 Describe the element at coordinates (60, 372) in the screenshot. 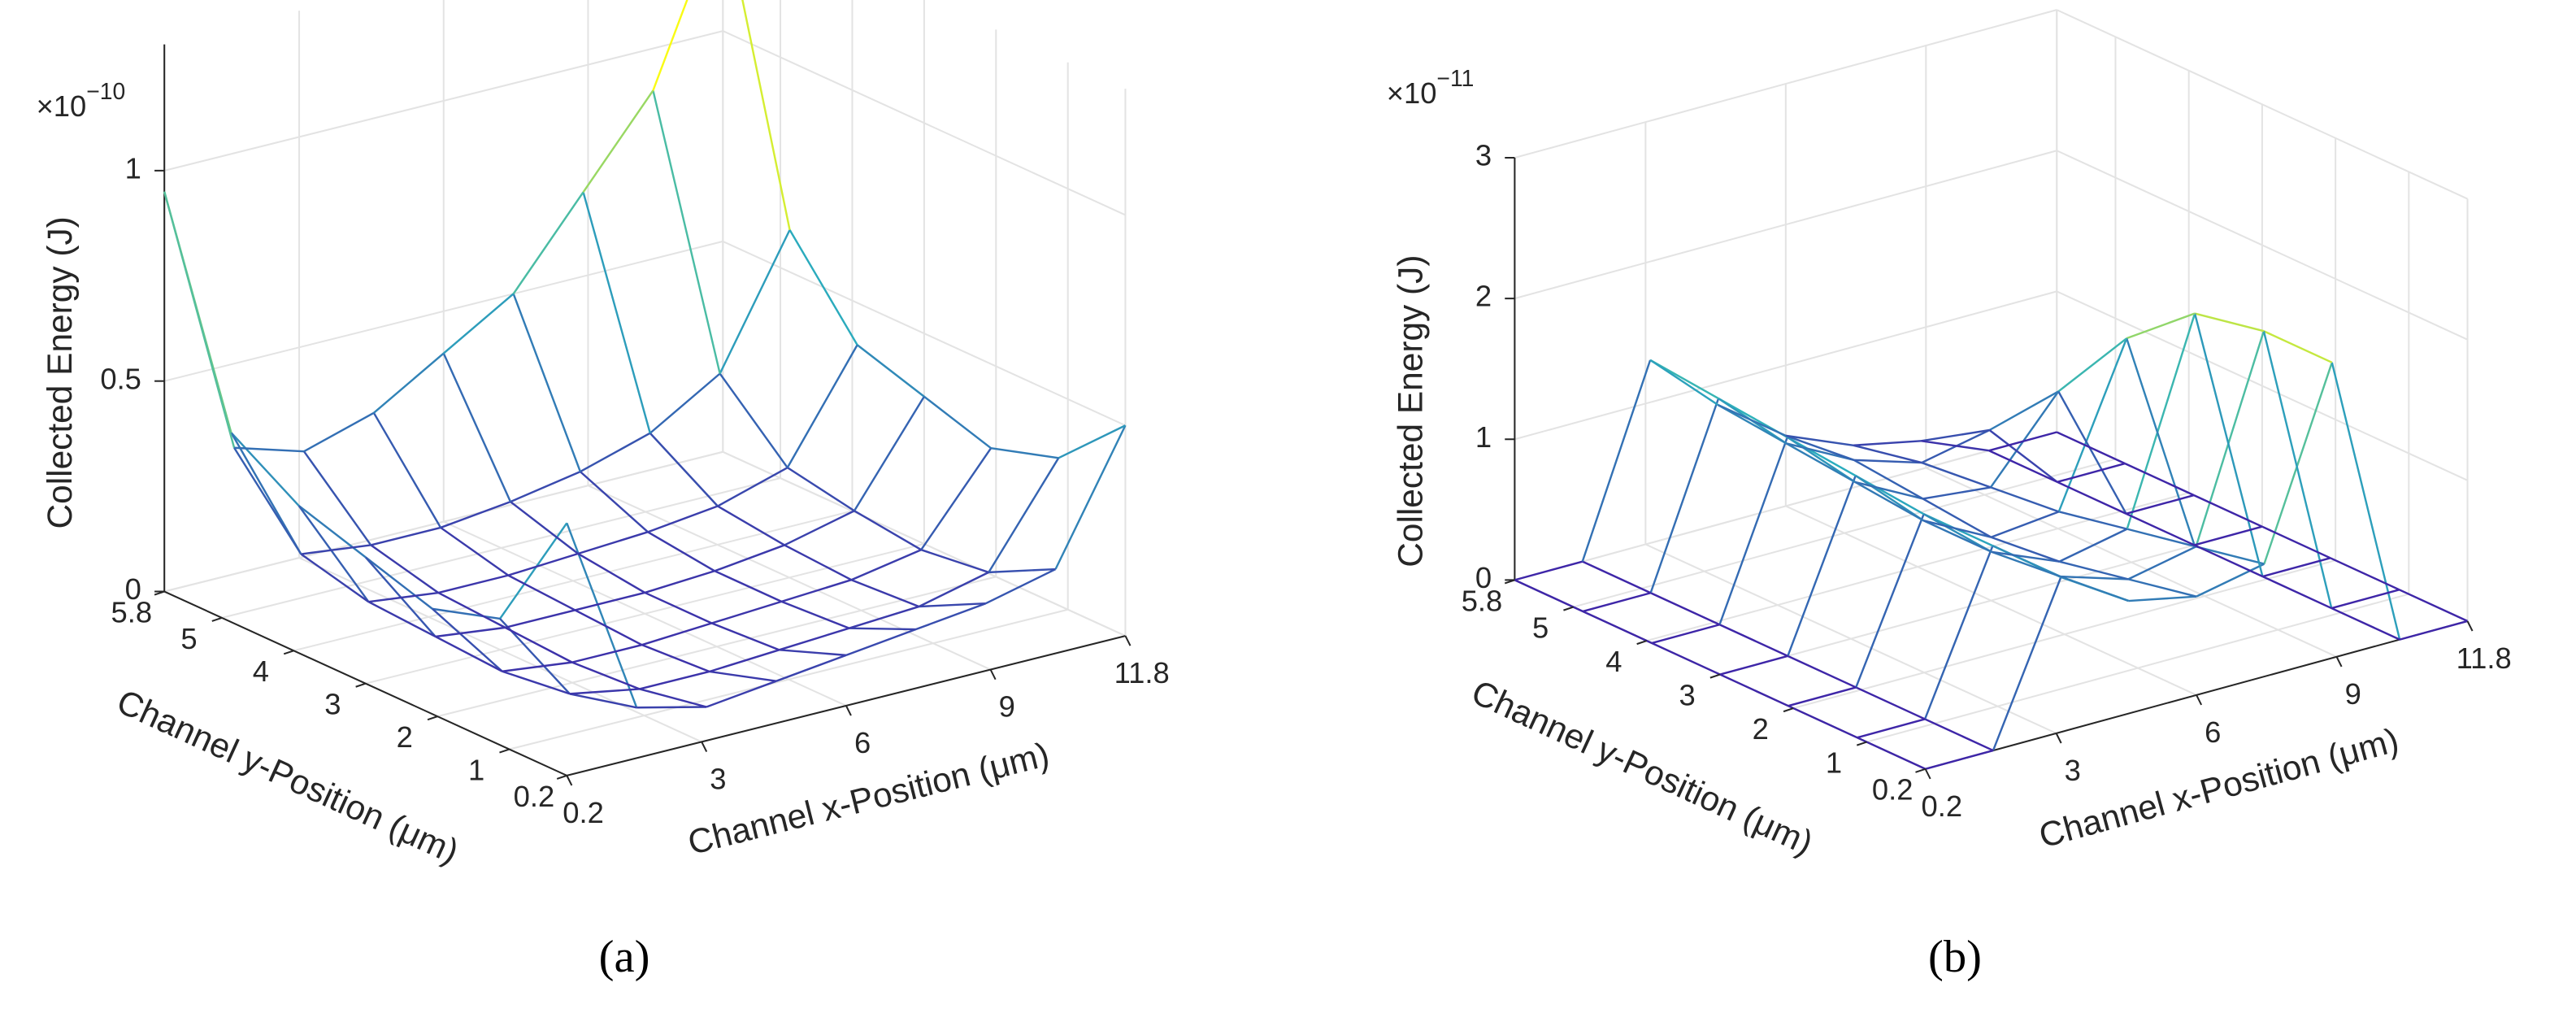

I see `z-axis-label: Collected Energy (J)` at that location.